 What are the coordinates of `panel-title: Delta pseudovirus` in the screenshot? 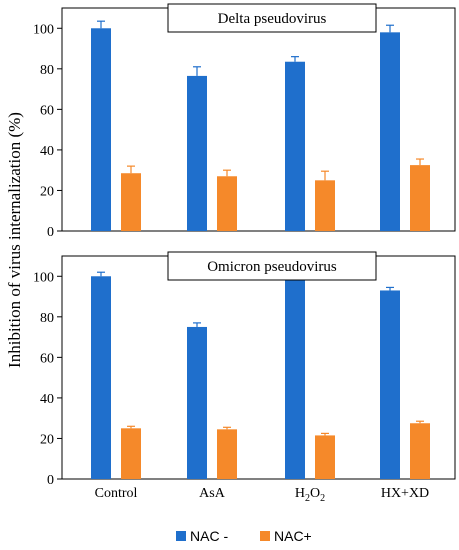 It's located at (272, 19).